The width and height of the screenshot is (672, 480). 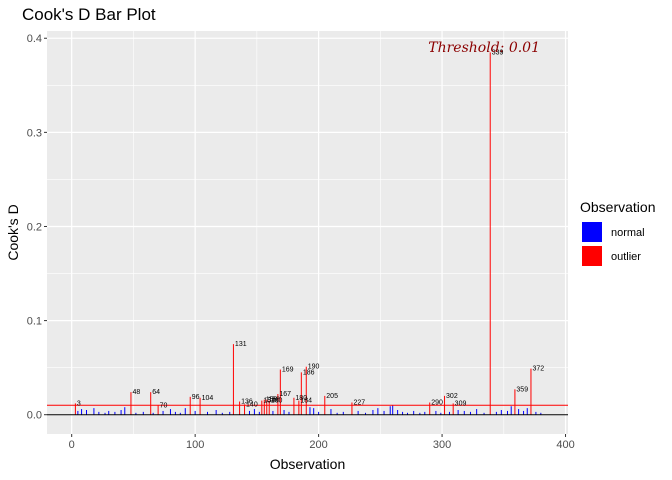 What do you see at coordinates (156, 392) in the screenshot?
I see `outlier-label: 64` at bounding box center [156, 392].